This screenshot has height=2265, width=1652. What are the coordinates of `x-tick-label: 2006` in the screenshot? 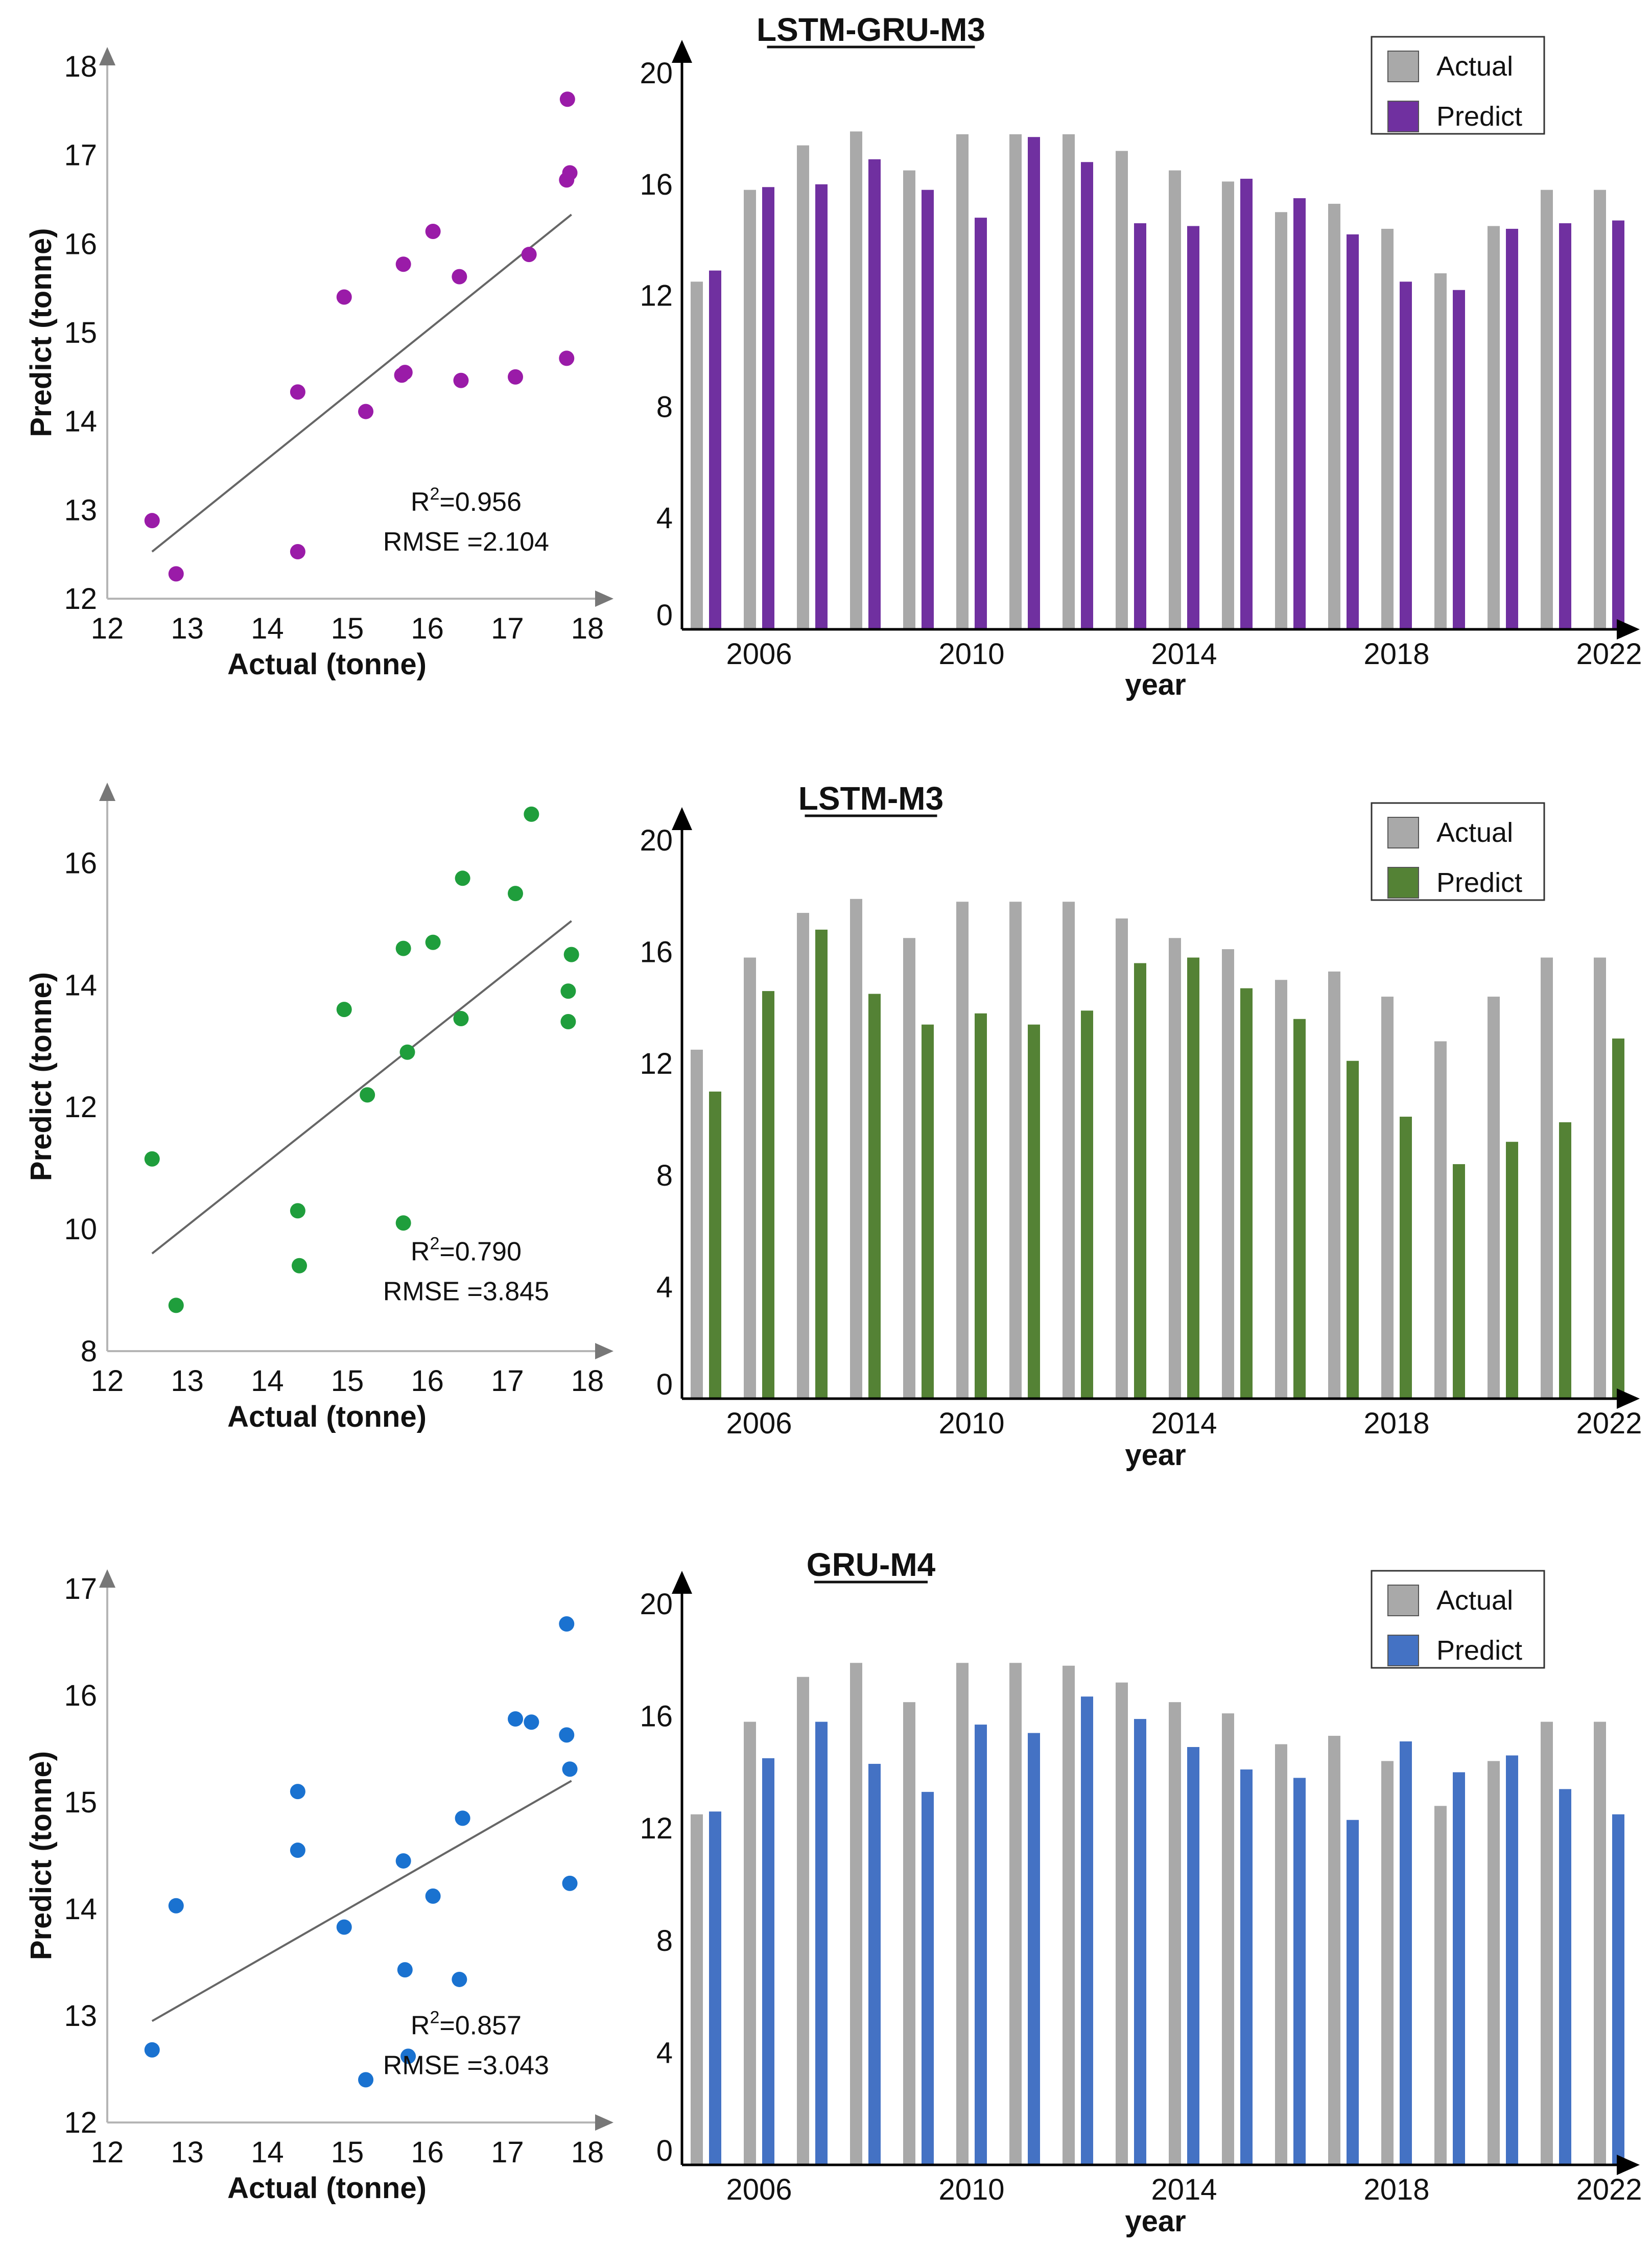 It's located at (759, 2189).